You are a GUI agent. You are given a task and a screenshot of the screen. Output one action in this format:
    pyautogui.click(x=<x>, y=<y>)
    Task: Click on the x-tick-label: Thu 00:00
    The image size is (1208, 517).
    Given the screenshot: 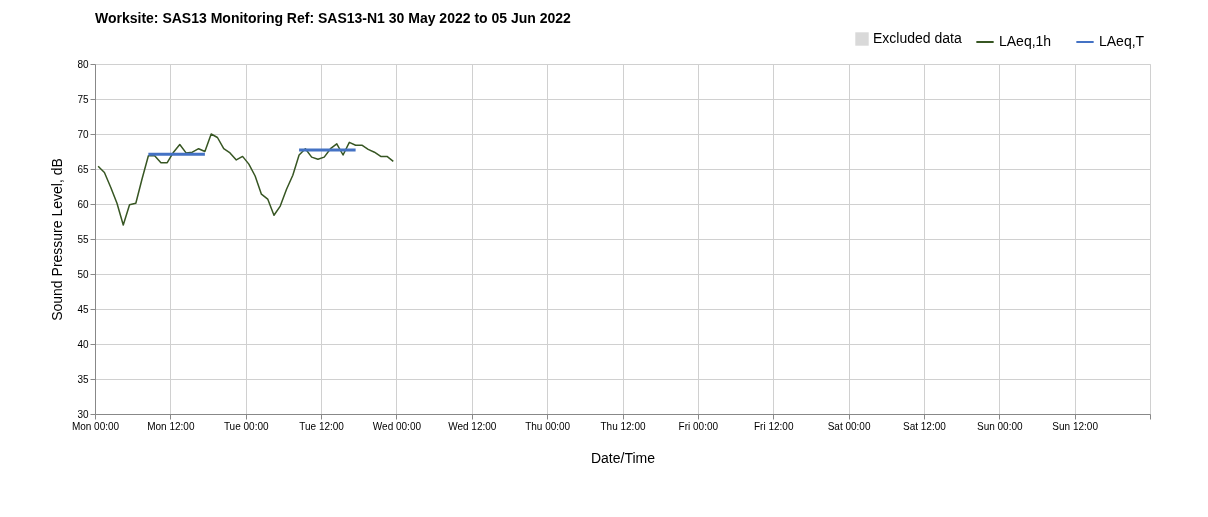 What is the action you would take?
    pyautogui.click(x=548, y=426)
    